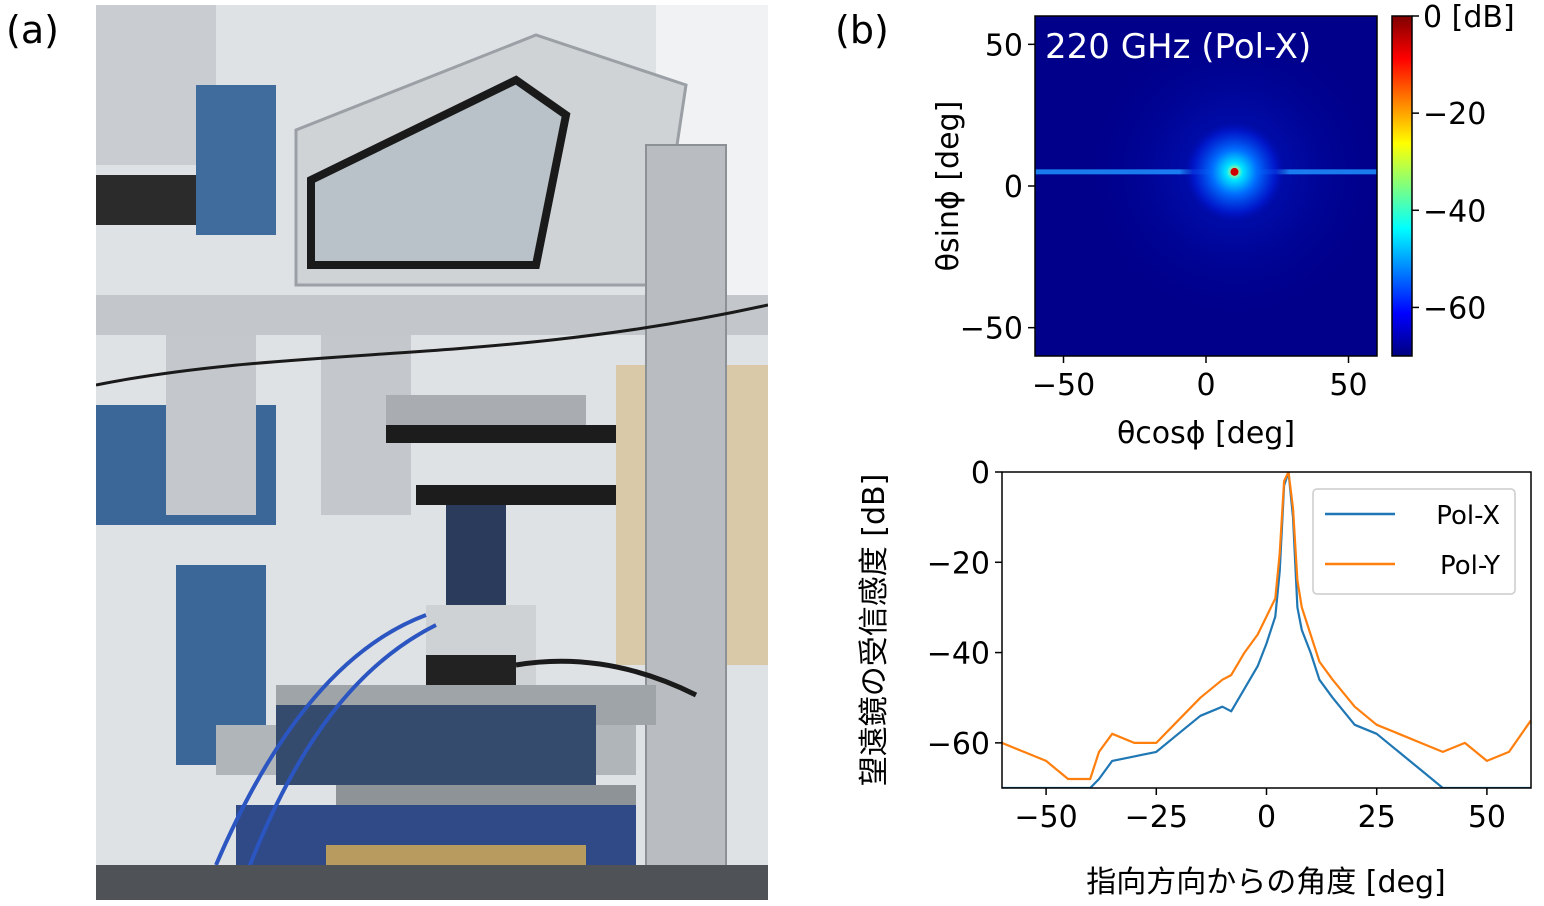 This screenshot has height=906, width=1544. What do you see at coordinates (1470, 566) in the screenshot?
I see `legend-label-pol-y: Pol-Y` at bounding box center [1470, 566].